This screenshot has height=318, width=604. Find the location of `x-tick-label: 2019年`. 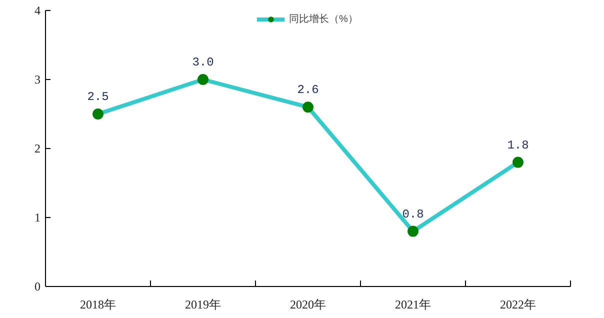

x-tick-label: 2019年 is located at coordinates (203, 305).